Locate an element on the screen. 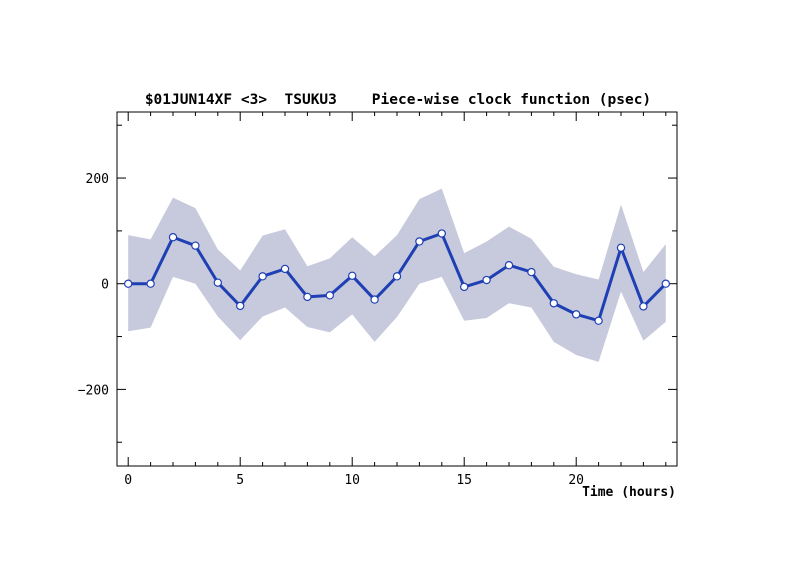 This screenshot has height=577, width=794. x-tick-label: 10 is located at coordinates (352, 480).